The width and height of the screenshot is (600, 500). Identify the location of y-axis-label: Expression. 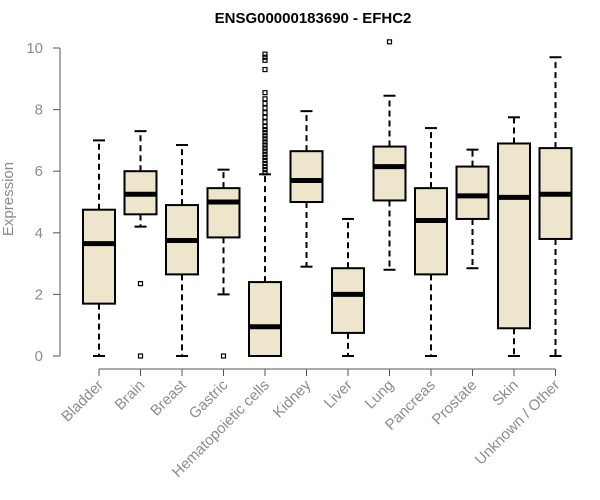
(8, 199).